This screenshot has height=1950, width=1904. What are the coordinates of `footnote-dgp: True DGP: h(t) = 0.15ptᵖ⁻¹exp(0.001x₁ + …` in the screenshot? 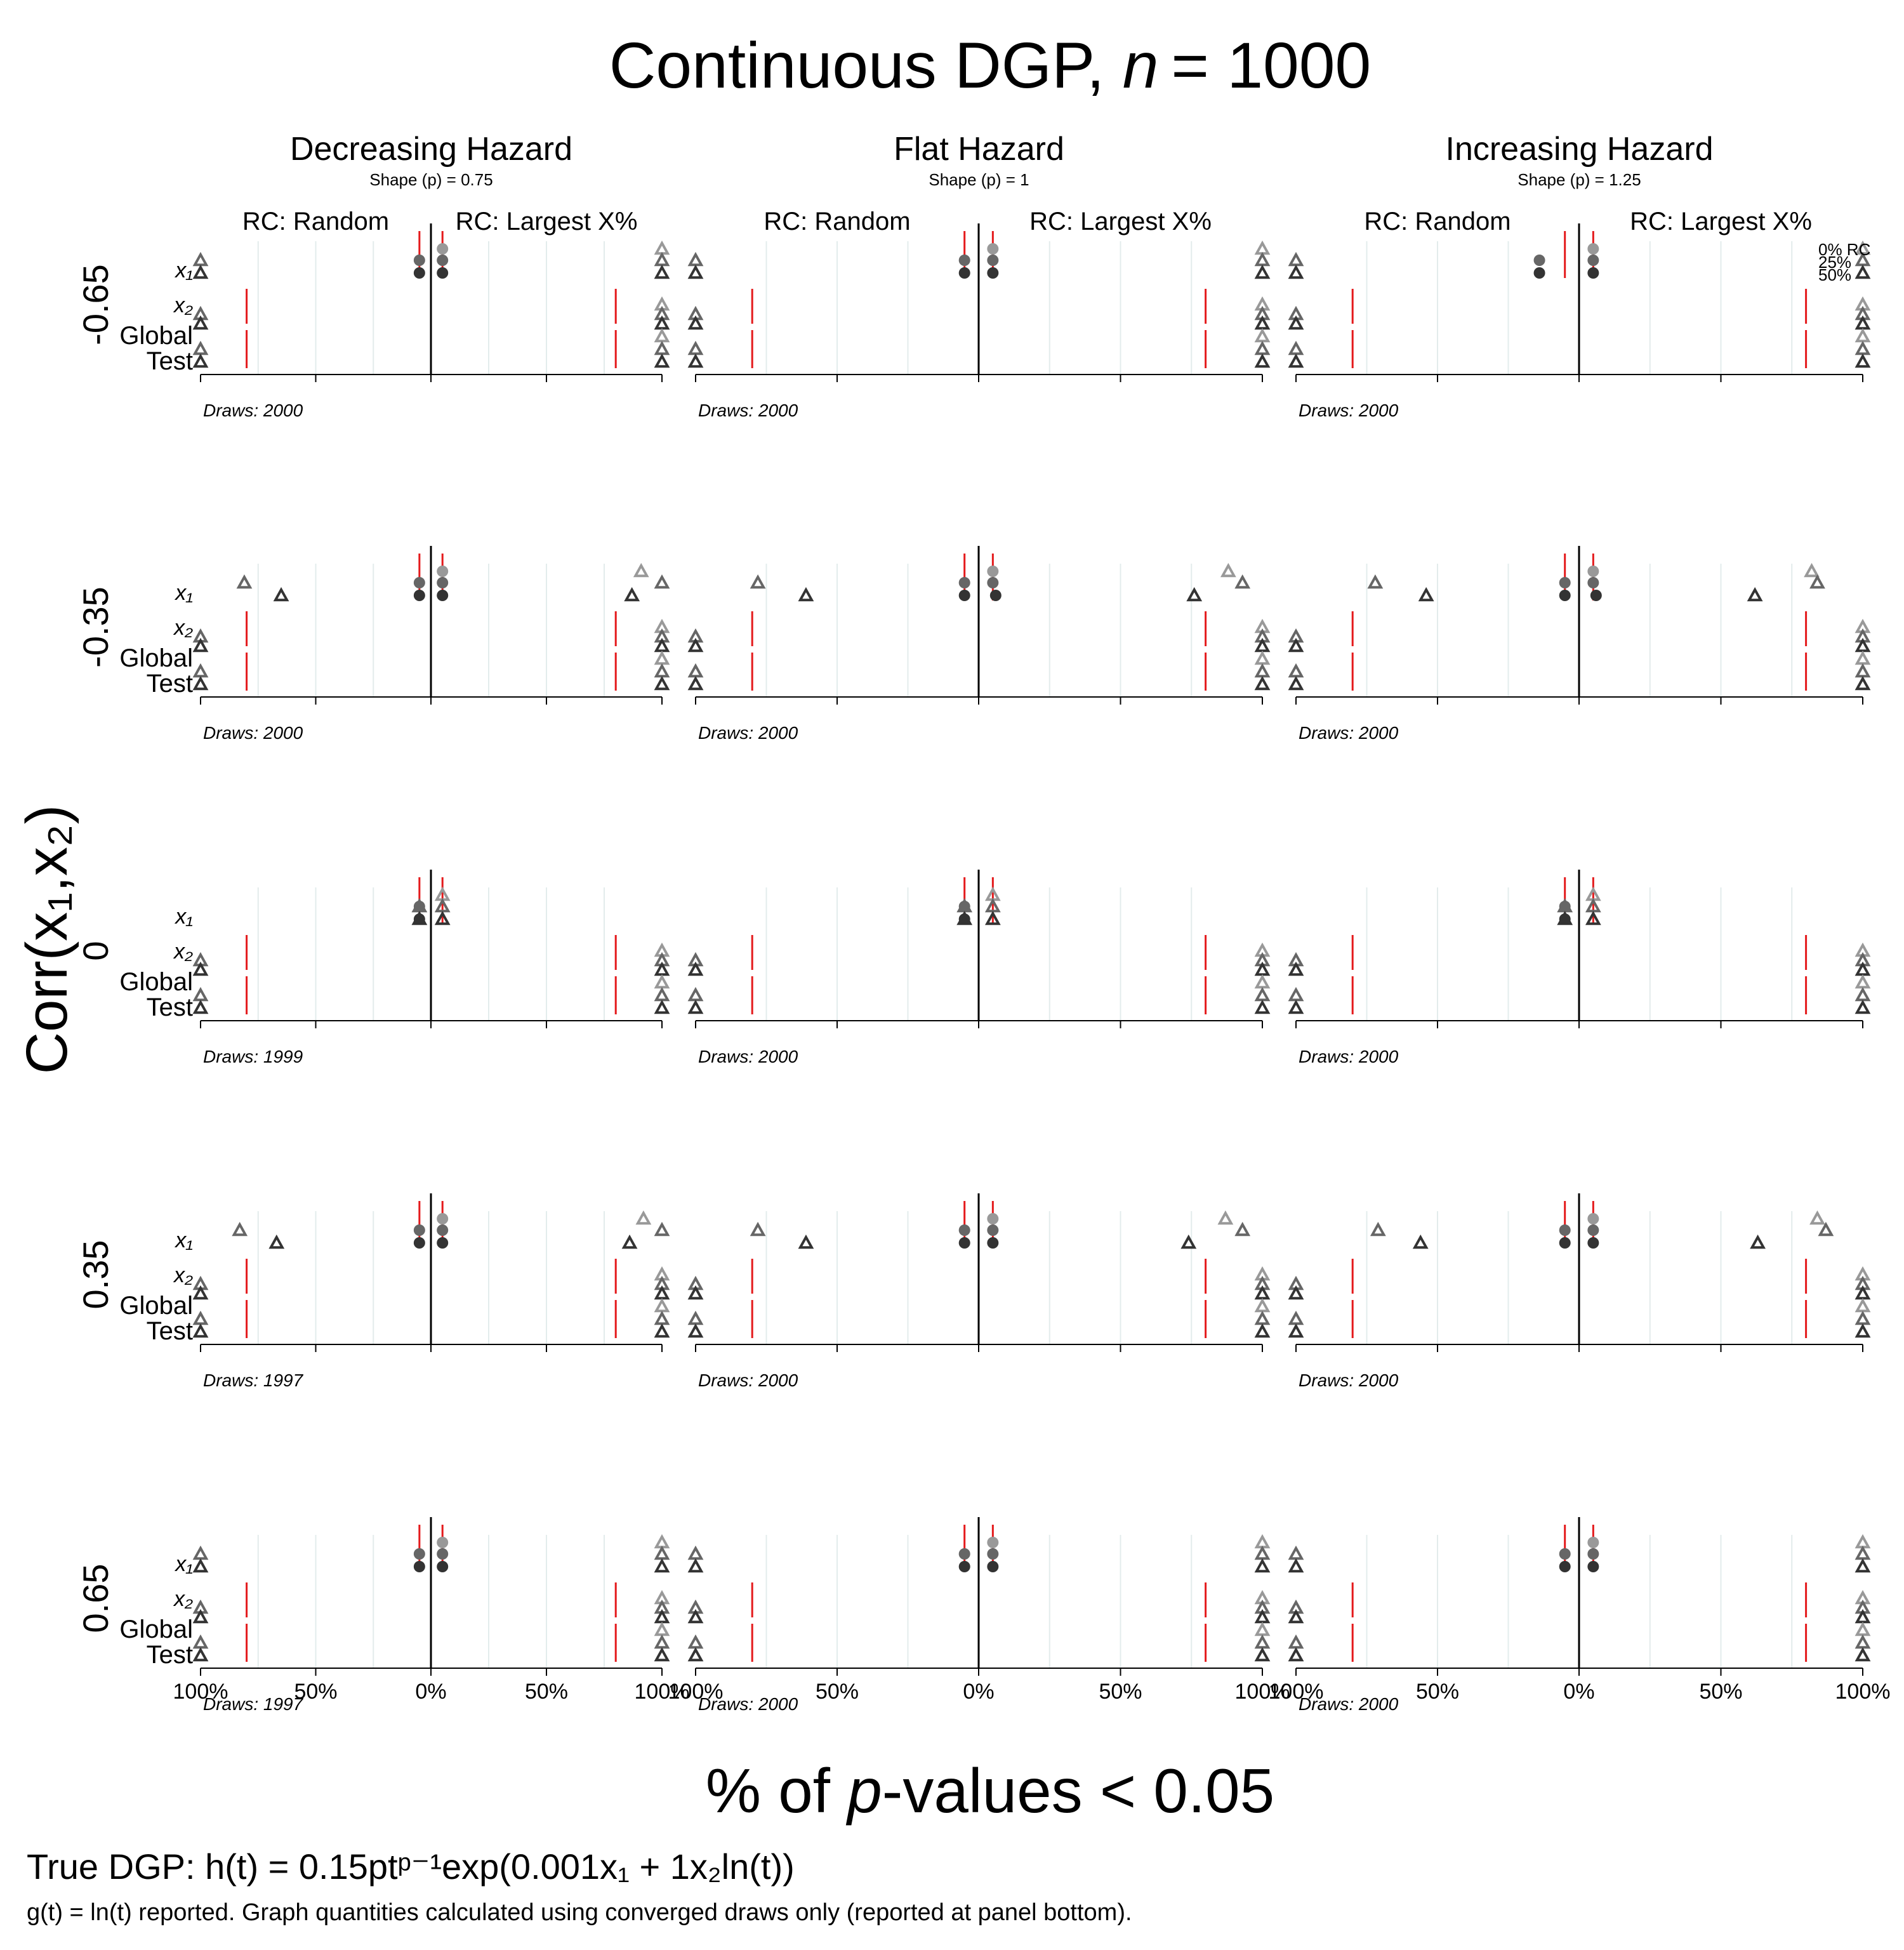 It's located at (411, 1867).